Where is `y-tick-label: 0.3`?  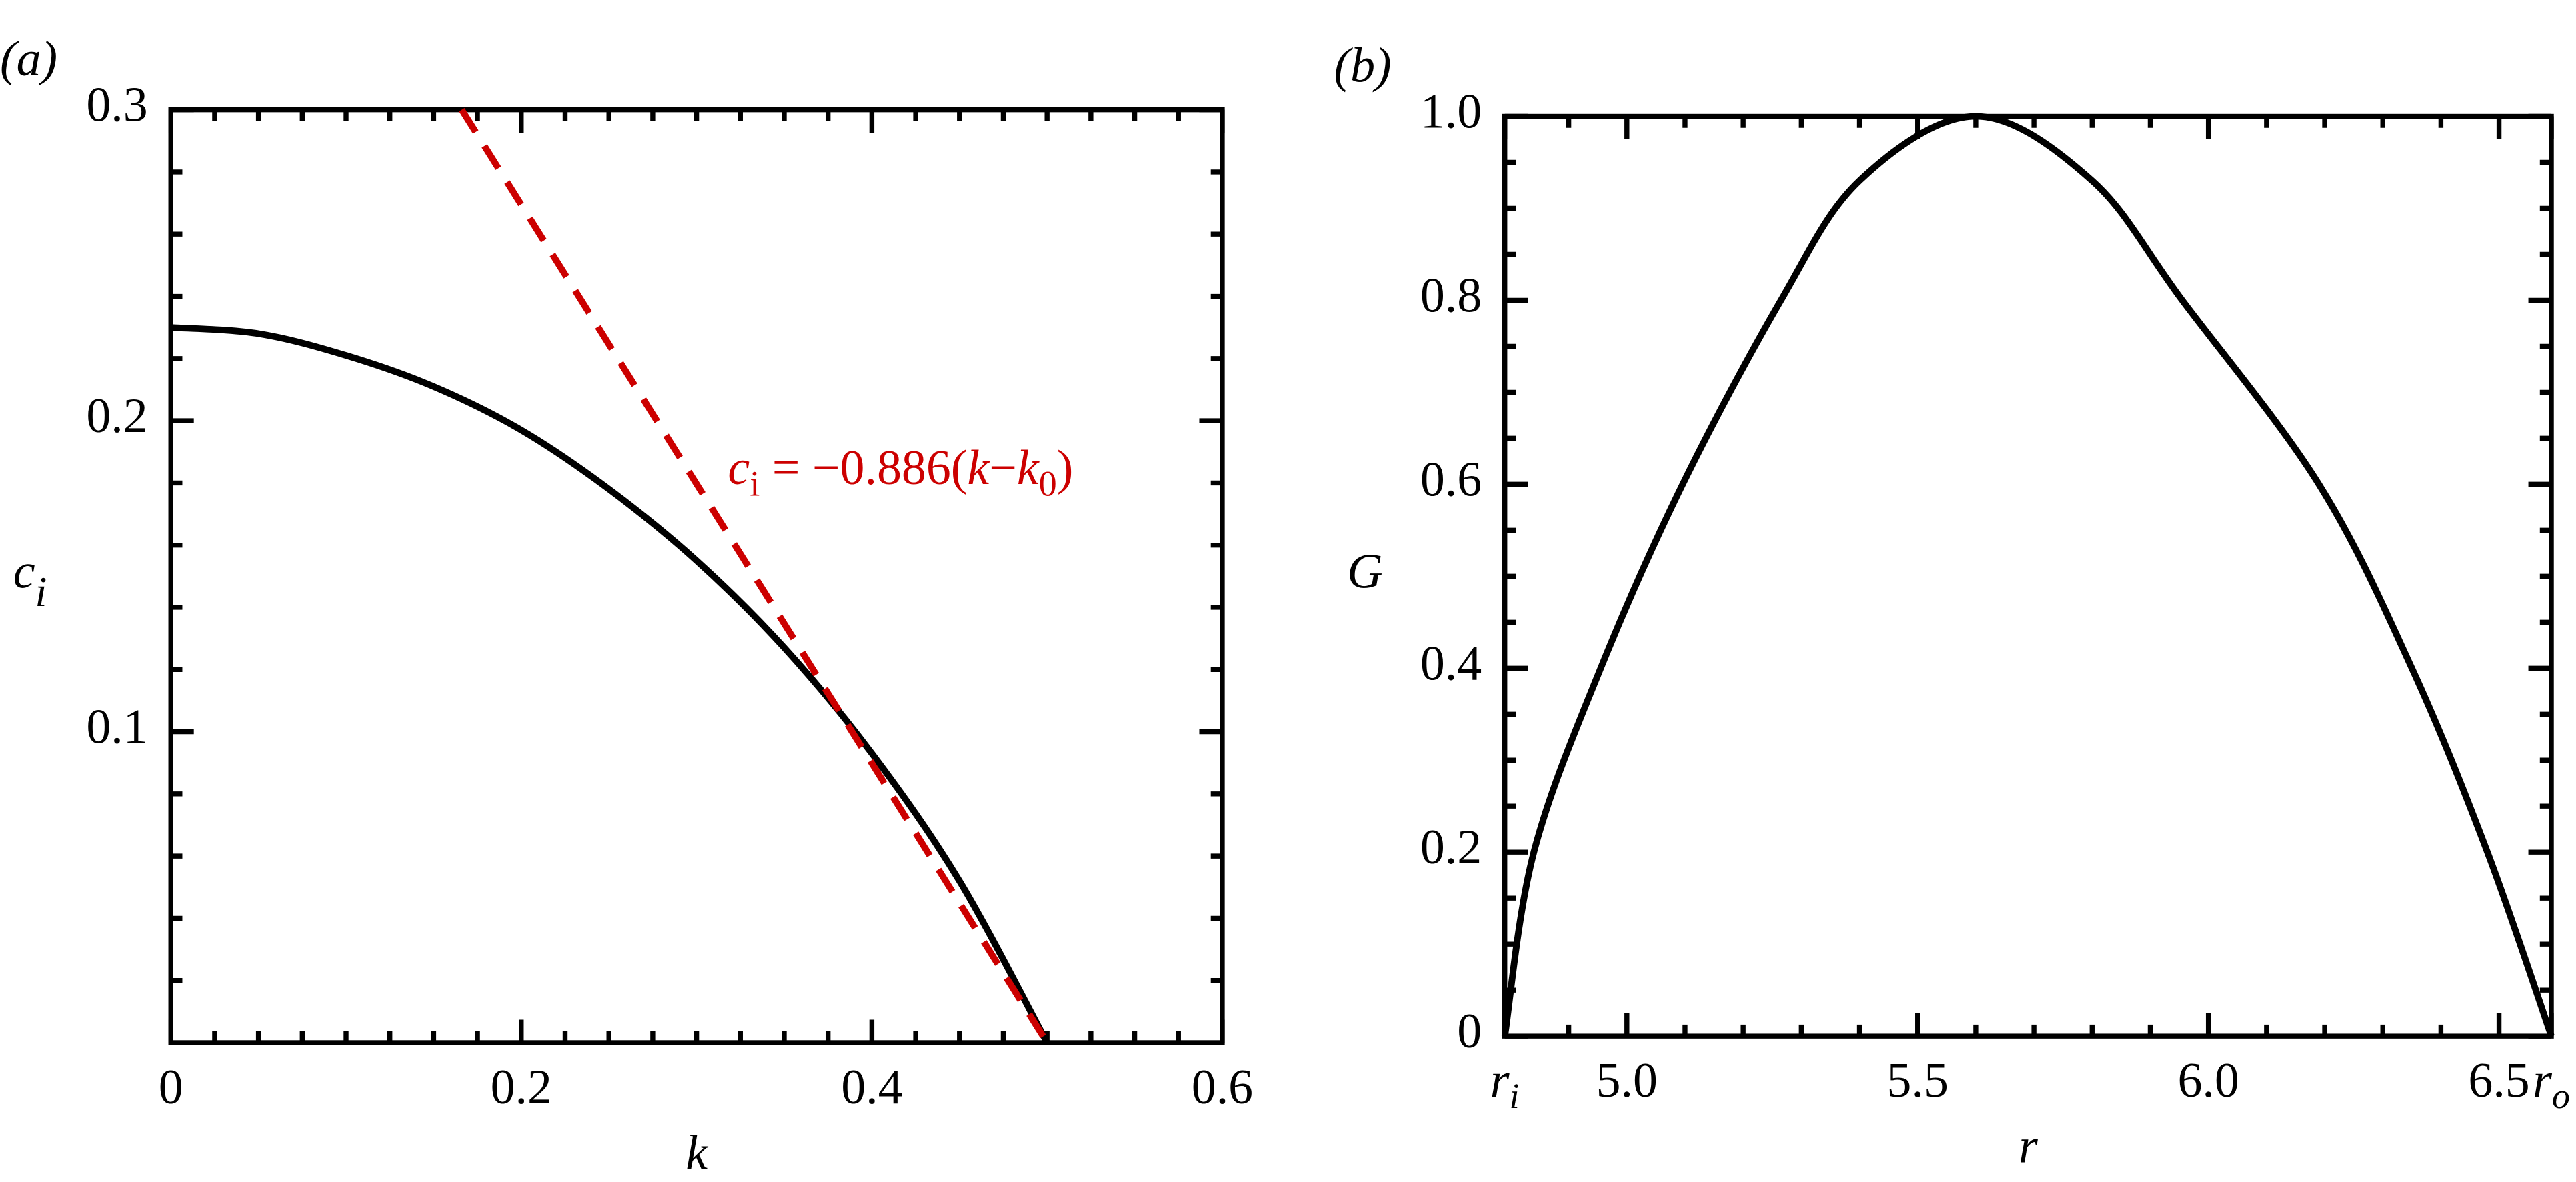 y-tick-label: 0.3 is located at coordinates (116, 104).